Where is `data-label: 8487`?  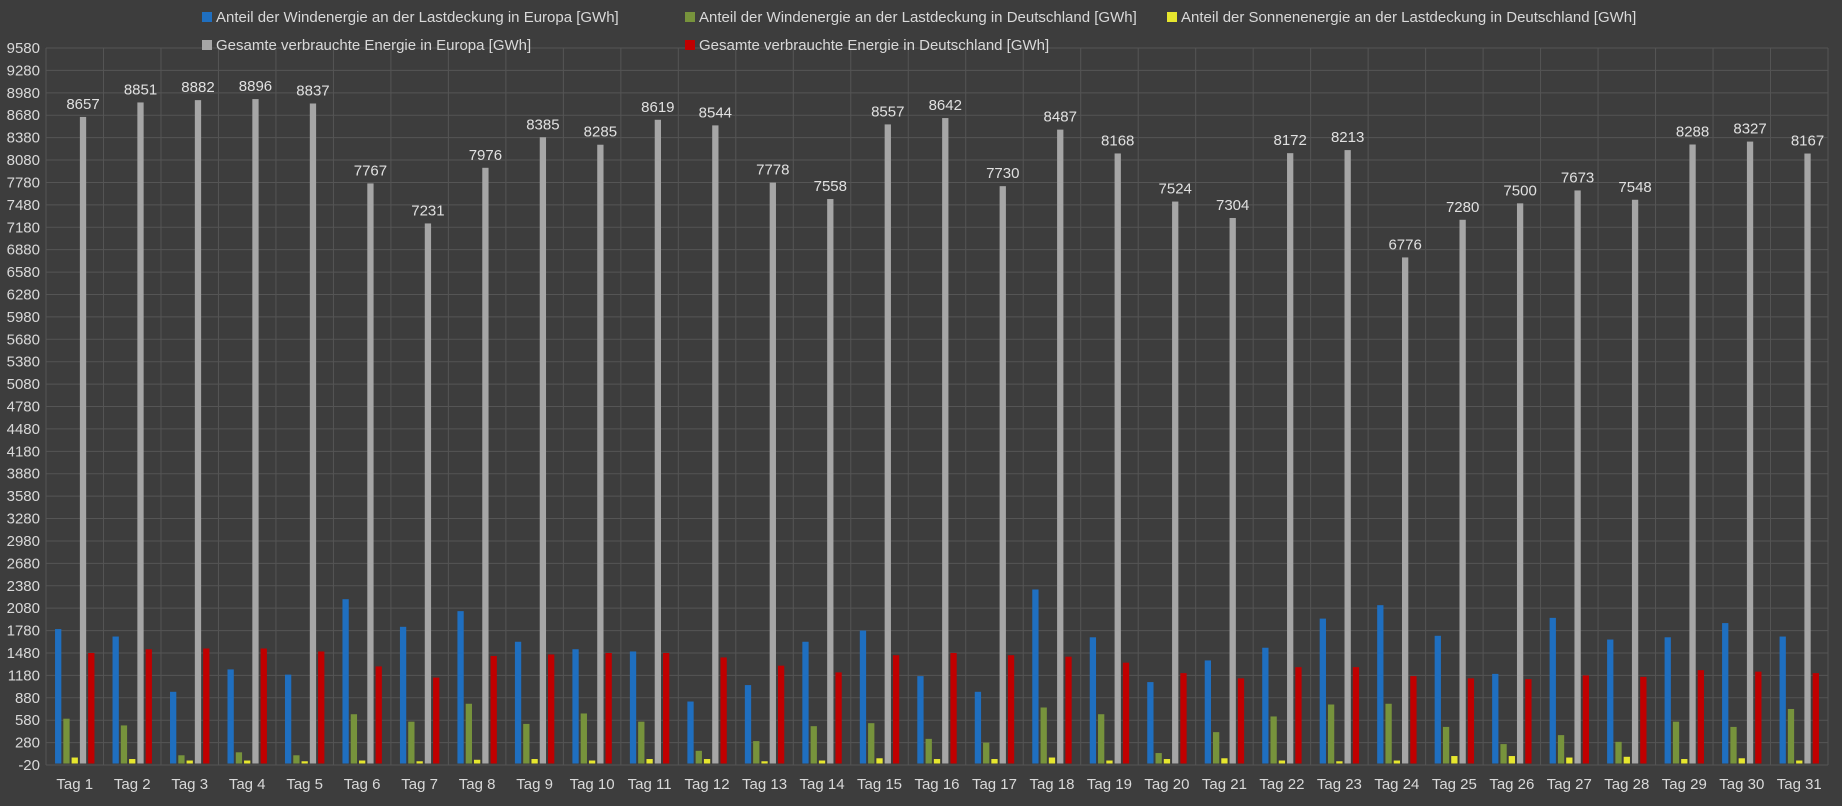
data-label: 8487 is located at coordinates (1060, 117).